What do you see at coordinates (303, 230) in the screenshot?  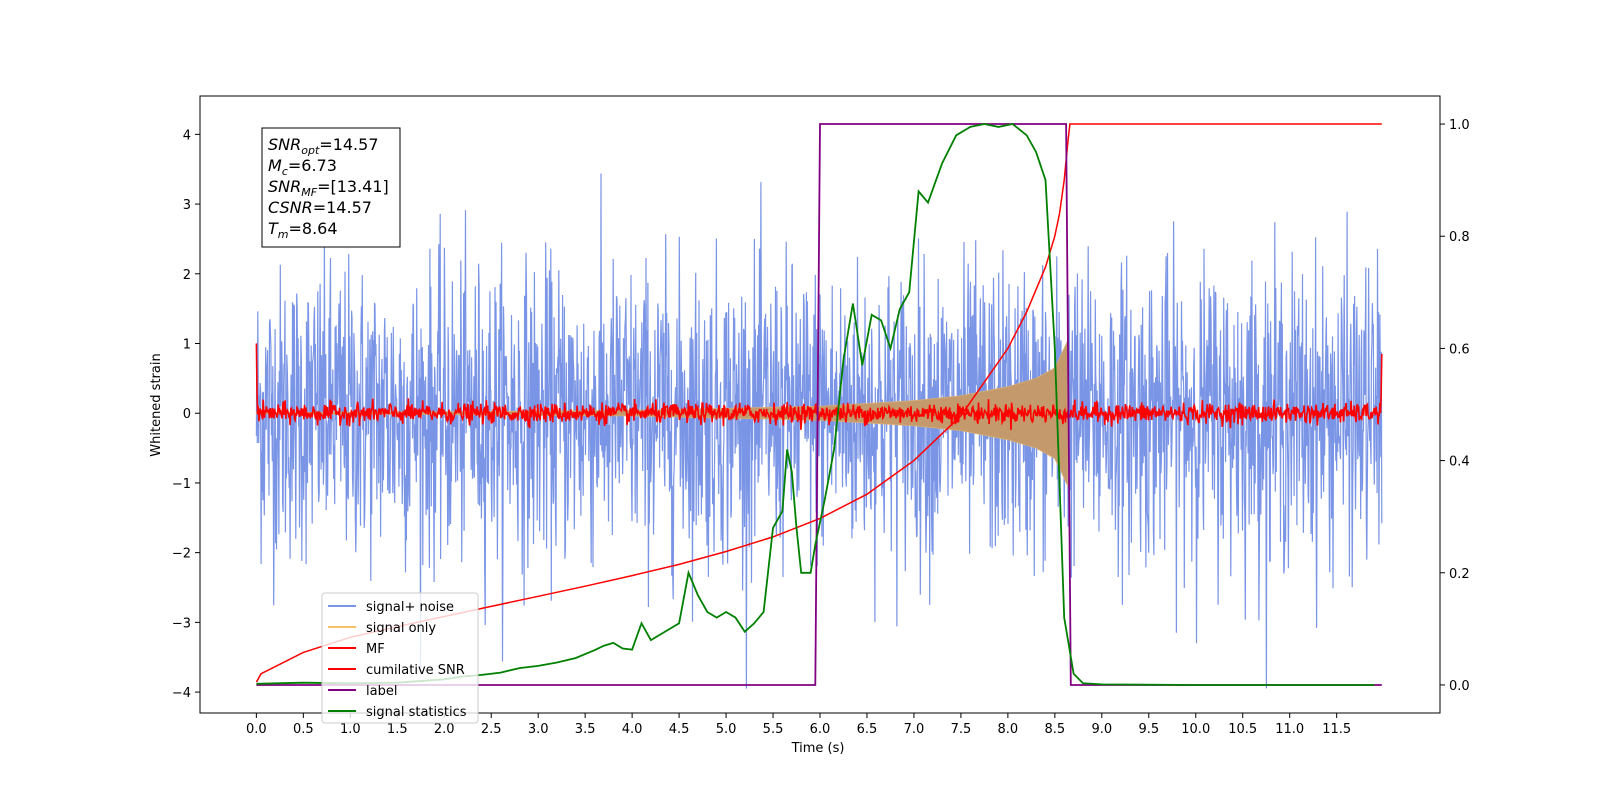 I see `annotation-line: Tm=8.64` at bounding box center [303, 230].